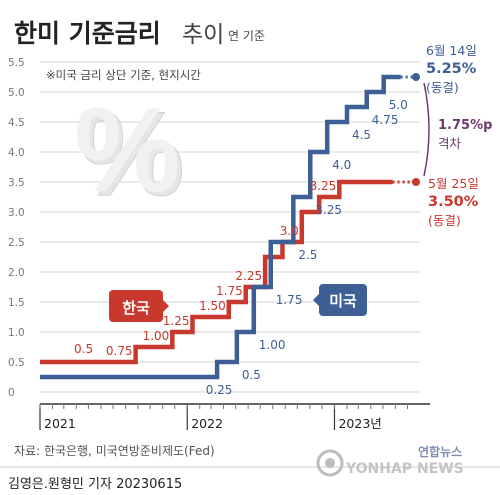 The width and height of the screenshot is (500, 495). What do you see at coordinates (16, 63) in the screenshot?
I see `y-tick-label: 5.5` at bounding box center [16, 63].